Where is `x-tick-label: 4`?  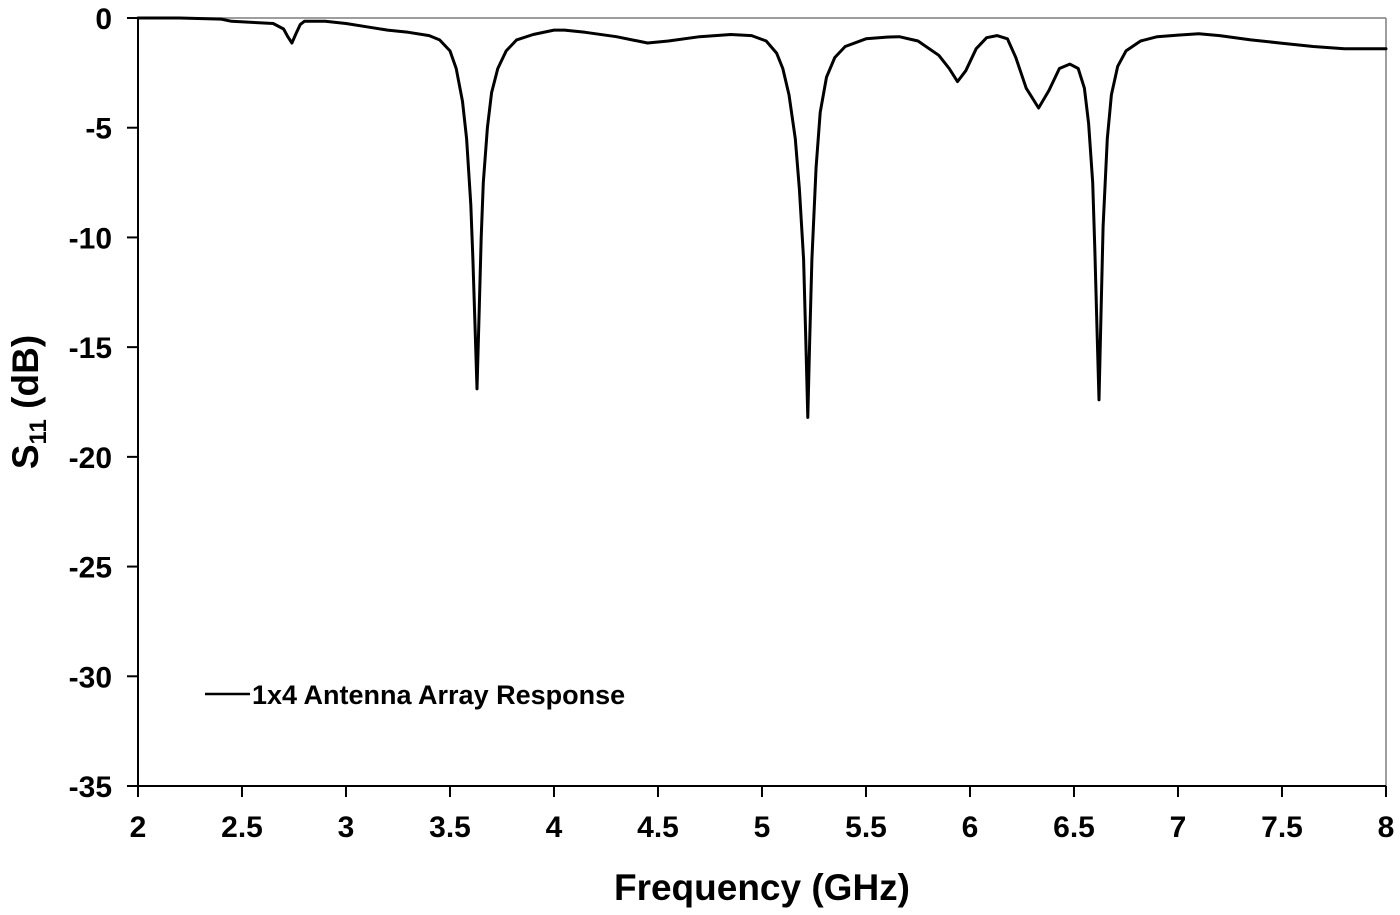 x-tick-label: 4 is located at coordinates (554, 827).